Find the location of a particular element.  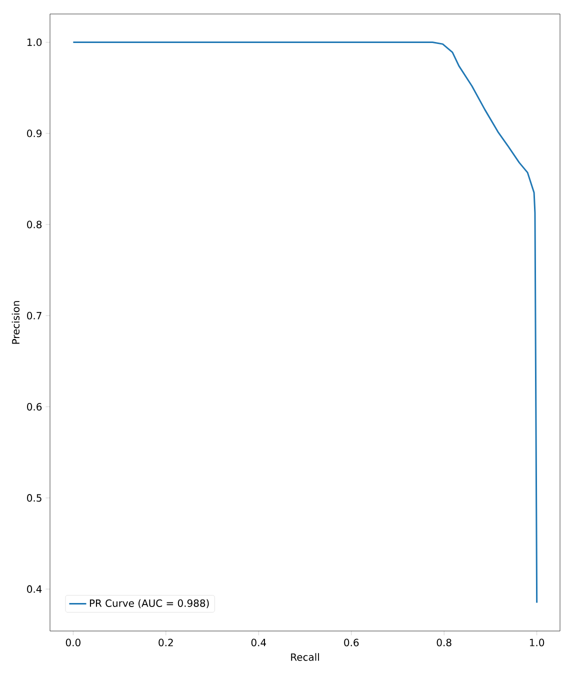

y-tick-label: 0.5 is located at coordinates (34, 498).